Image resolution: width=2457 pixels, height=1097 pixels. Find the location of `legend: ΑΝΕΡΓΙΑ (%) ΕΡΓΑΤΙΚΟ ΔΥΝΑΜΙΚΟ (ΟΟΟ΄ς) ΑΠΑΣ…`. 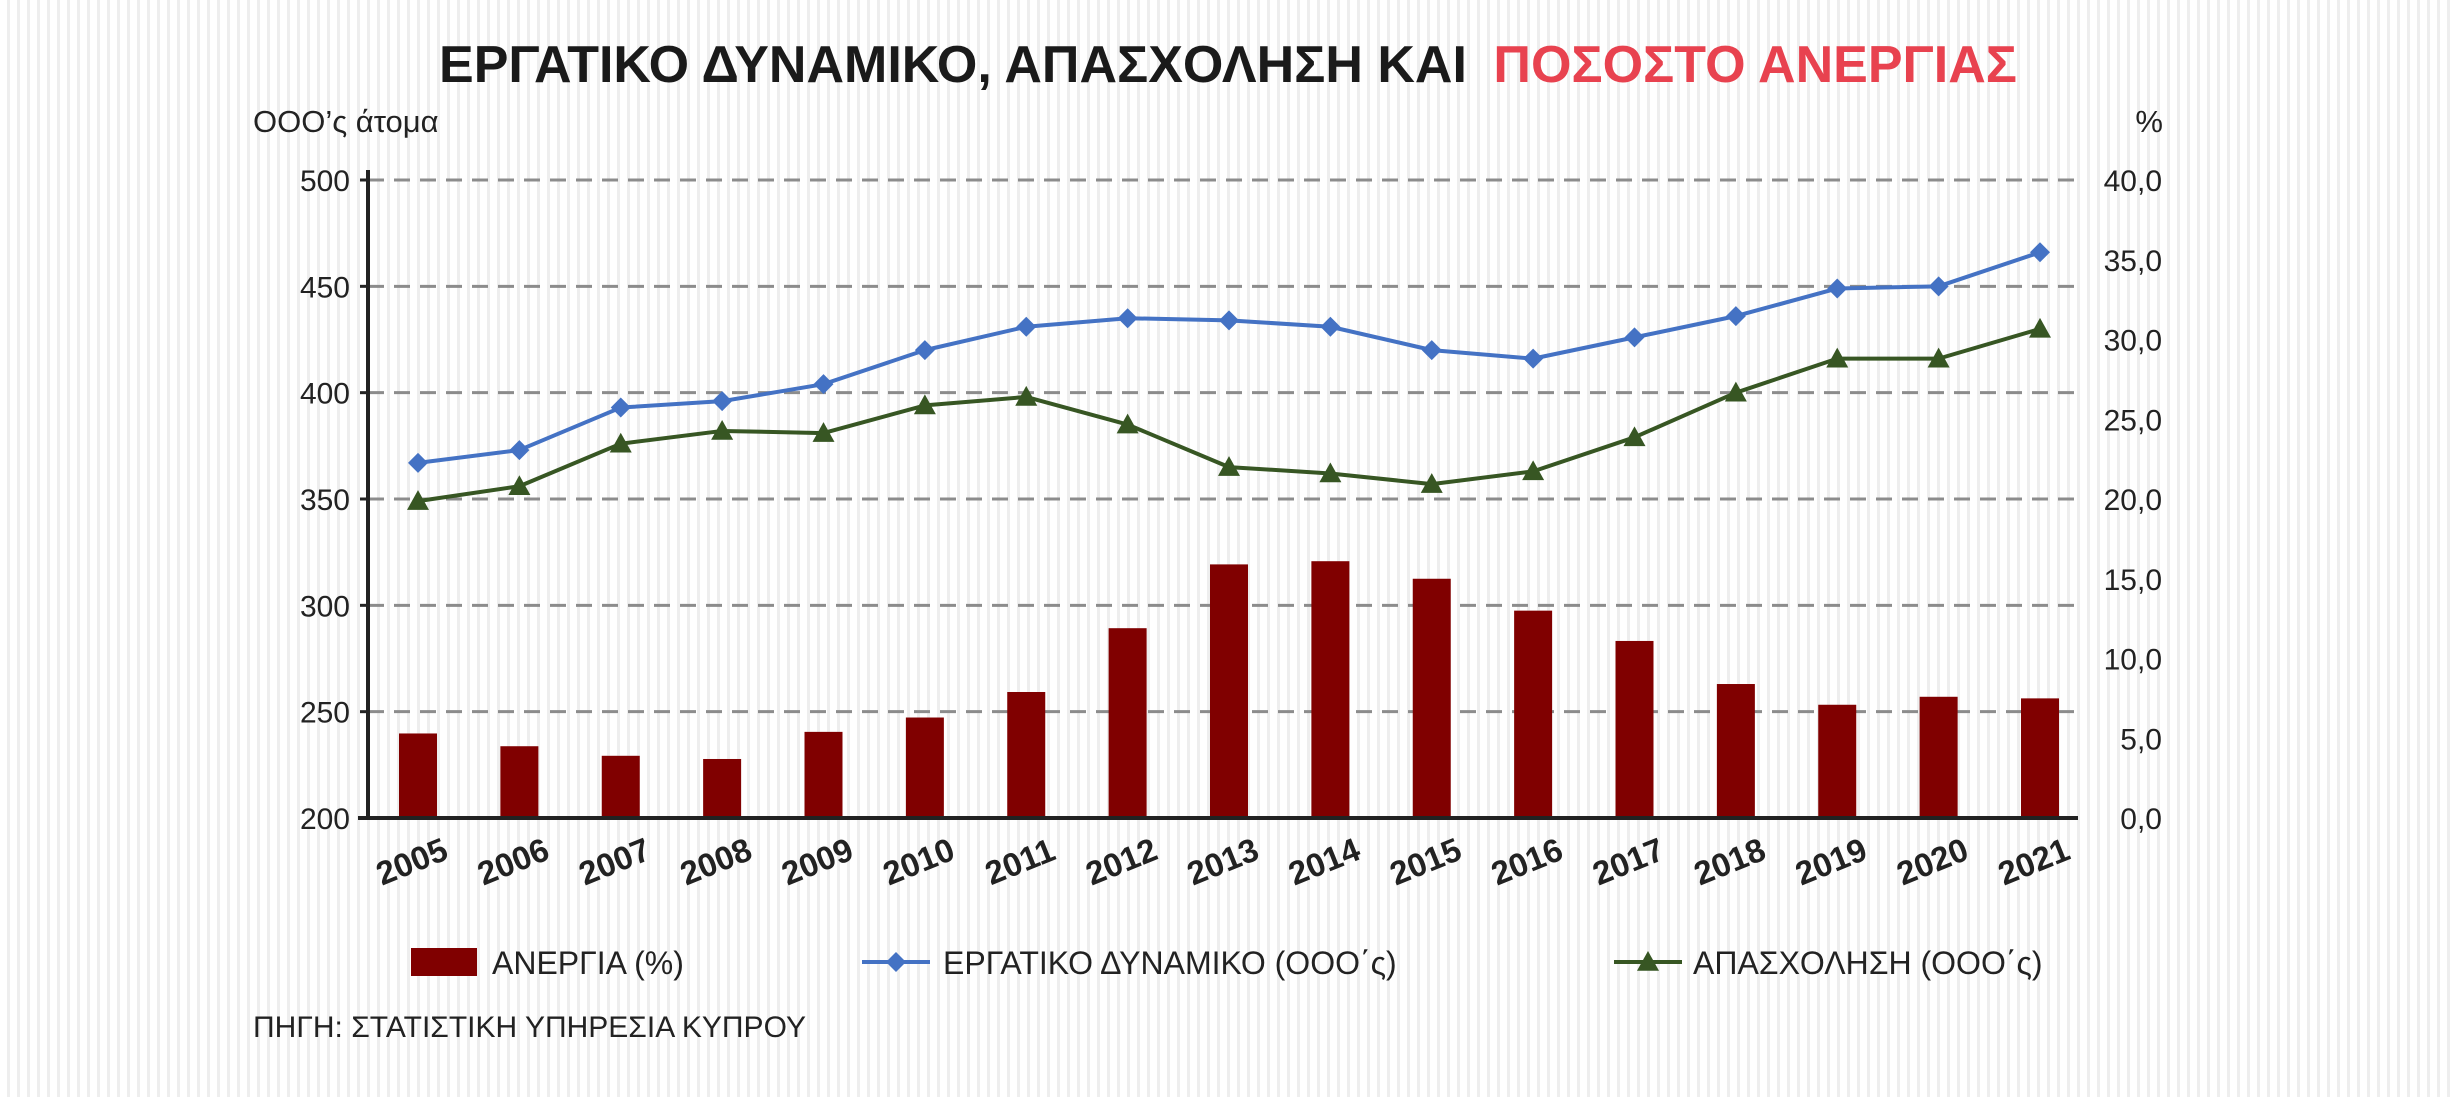

legend: ΑΝΕΡΓΙΑ (%) ΕΡΓΑΤΙΚΟ ΔΥΝΑΜΙΚΟ (ΟΟΟ΄ς) ΑΠΑΣ… is located at coordinates (1227, 963).